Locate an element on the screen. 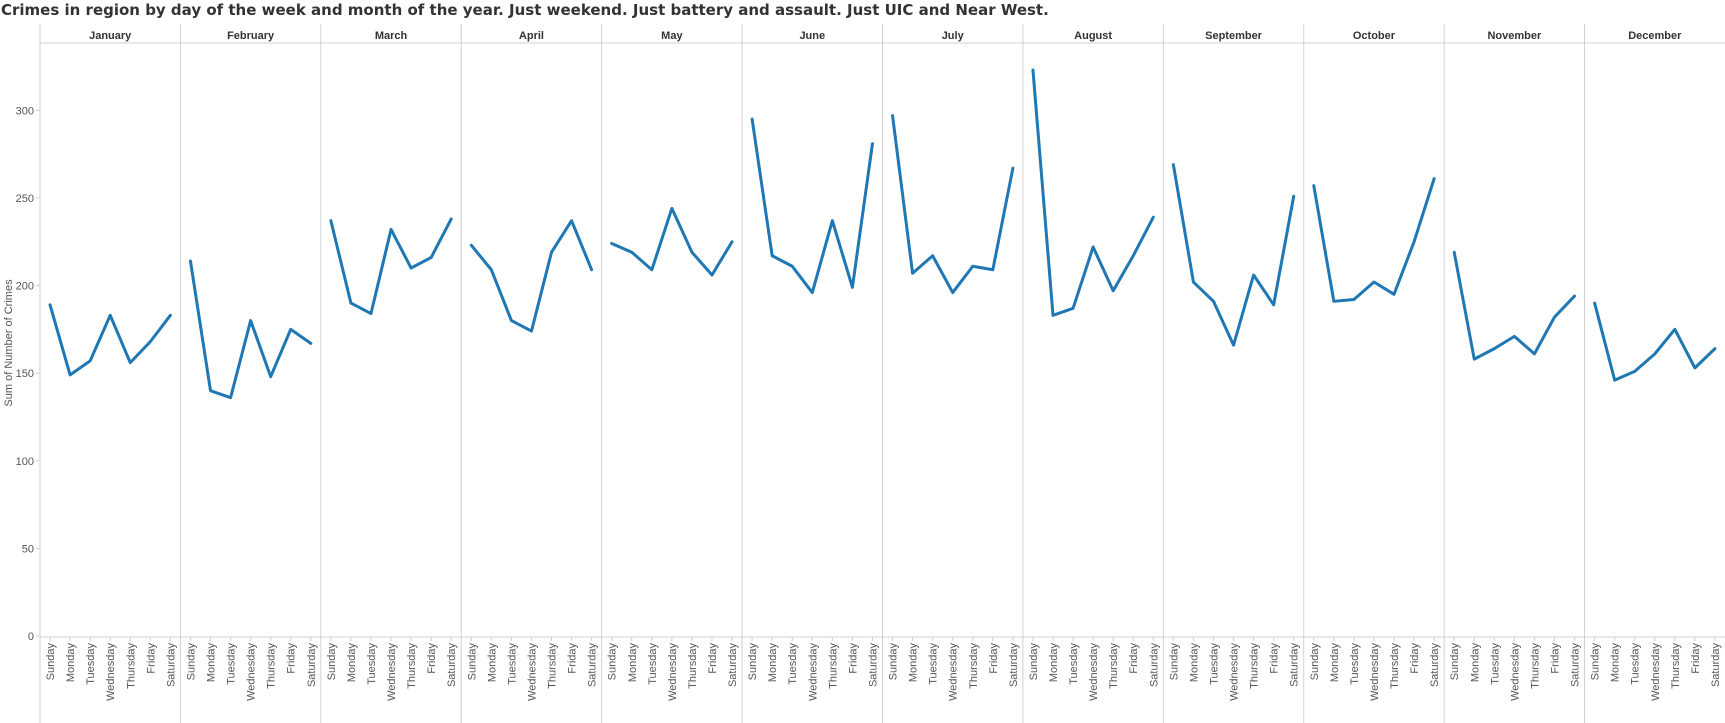 The image size is (1725, 723). month-header-july: July is located at coordinates (953, 36).